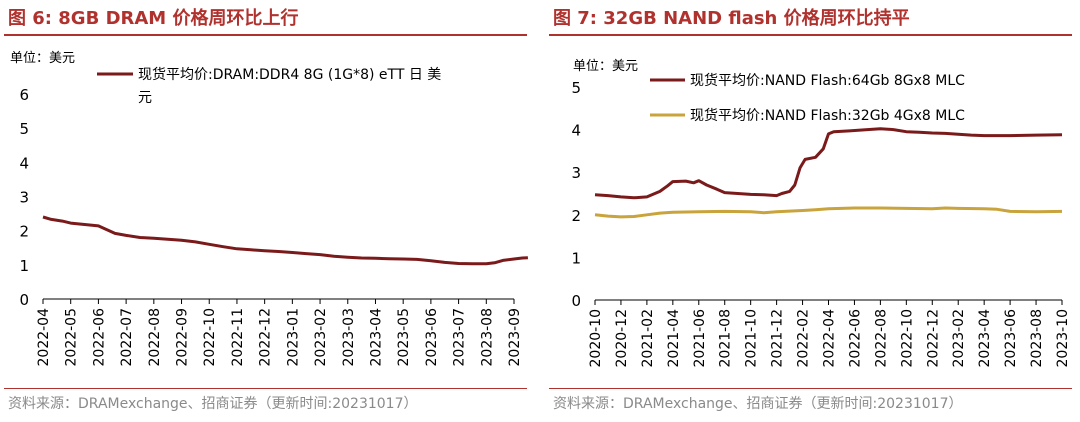  Describe the element at coordinates (1011, 338) in the screenshot. I see `figure-7-x-tick-label: 2023-06` at that location.